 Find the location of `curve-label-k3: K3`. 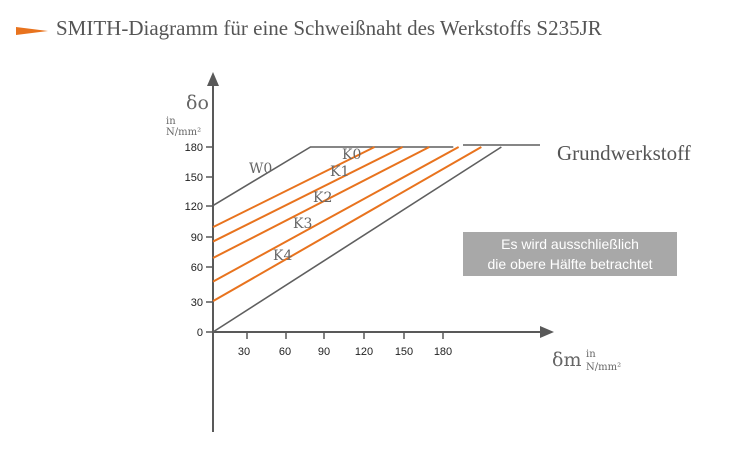

curve-label-k3: K3 is located at coordinates (302, 224).